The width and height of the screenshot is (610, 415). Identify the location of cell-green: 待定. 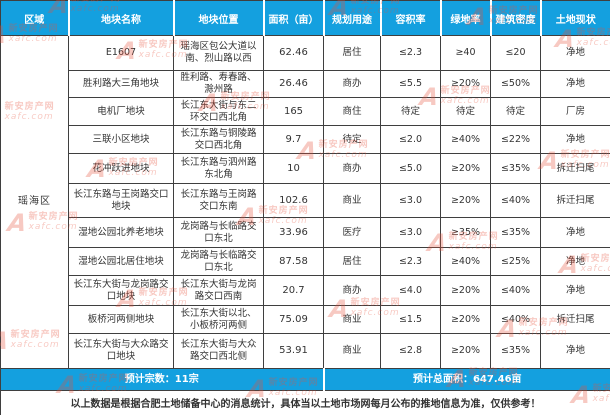
(465, 111).